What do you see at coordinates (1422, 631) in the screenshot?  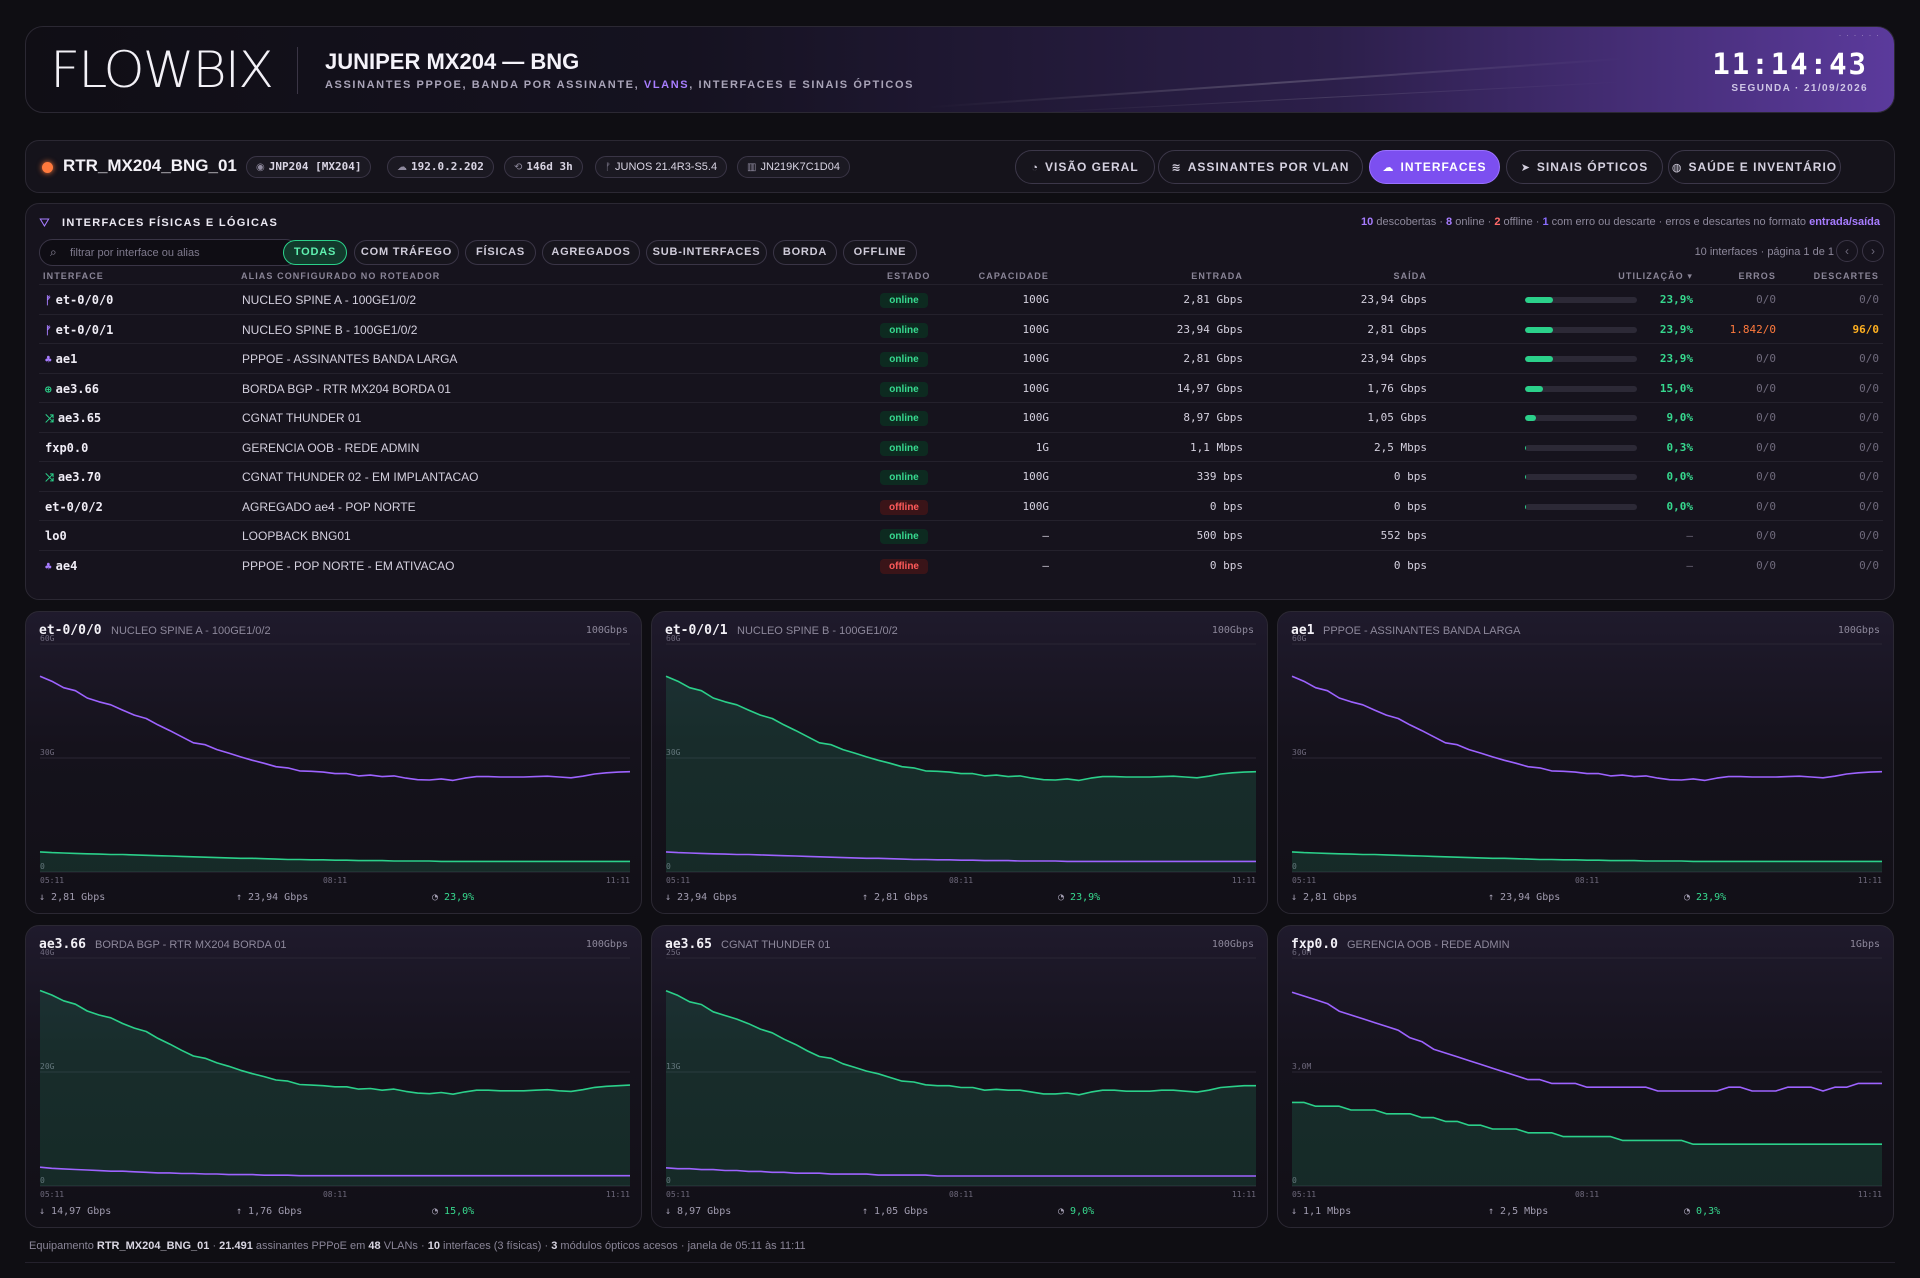 I see `chart-alias: PPPOE - ASSINANTES BANDA LARGA` at bounding box center [1422, 631].